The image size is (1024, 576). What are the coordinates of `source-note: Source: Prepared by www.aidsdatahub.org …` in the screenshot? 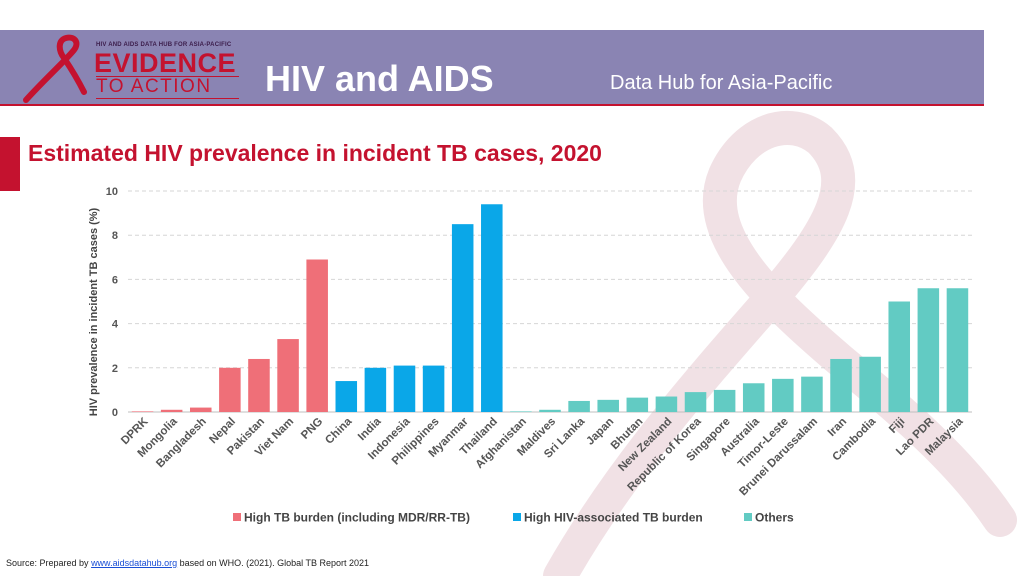 It's located at (187, 563).